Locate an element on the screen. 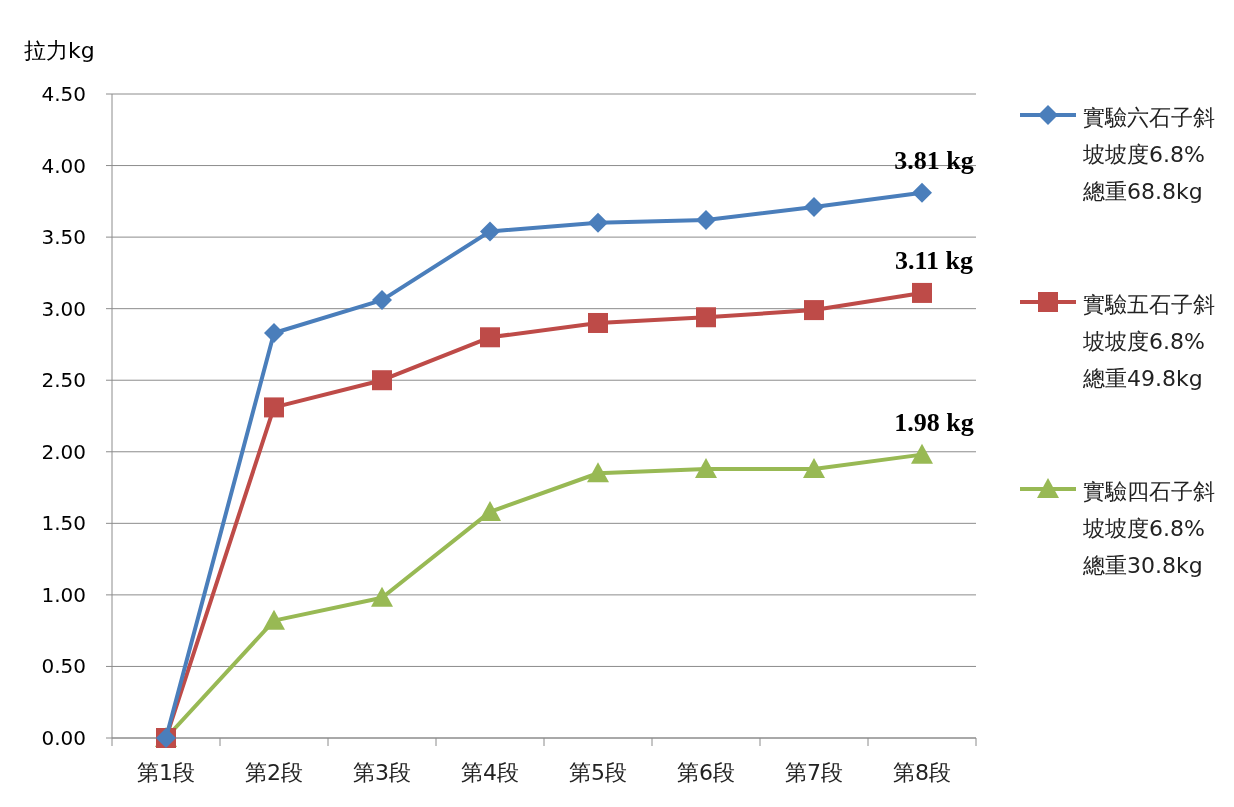 Image resolution: width=1234 pixels, height=807 pixels. y-tick-label: 4.00 is located at coordinates (63, 165).